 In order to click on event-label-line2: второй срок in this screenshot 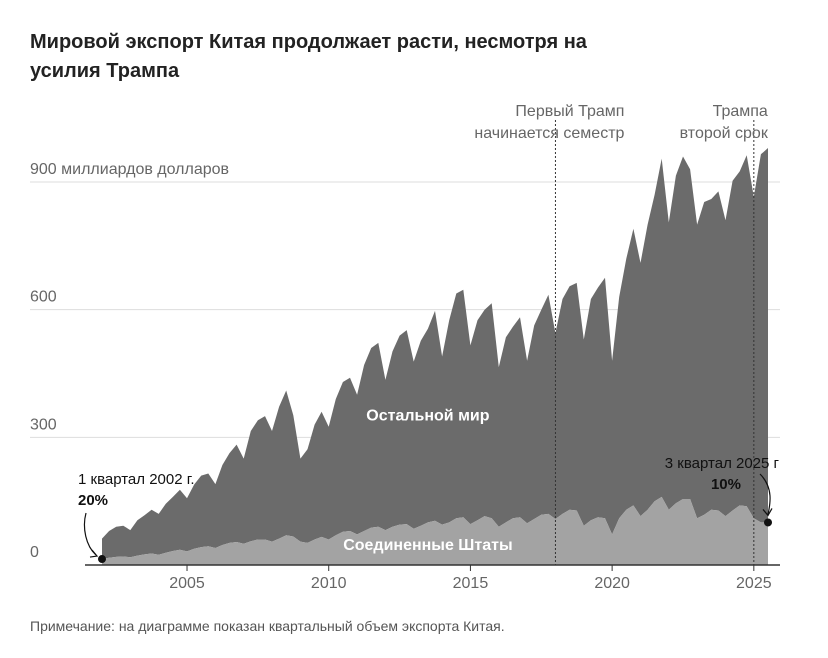, I will do `click(724, 133)`.